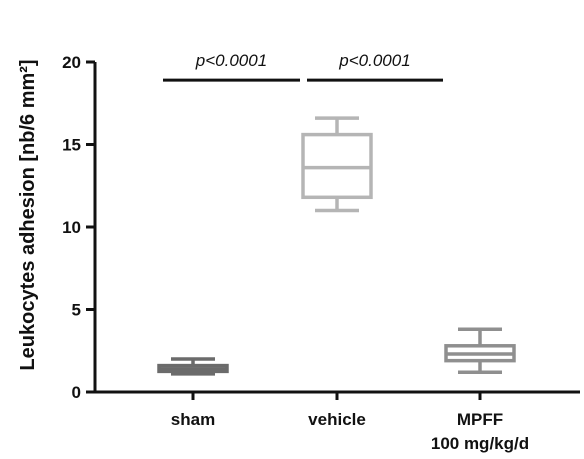  Describe the element at coordinates (480, 419) in the screenshot. I see `x-tick-label-line: MPFF` at that location.